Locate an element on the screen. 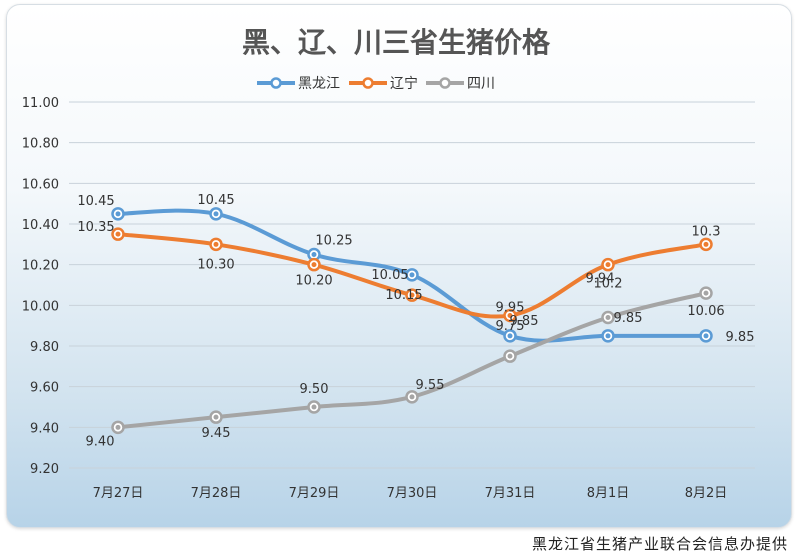 This screenshot has height=559, width=800. x-tick-label: 7月30日 is located at coordinates (412, 493).